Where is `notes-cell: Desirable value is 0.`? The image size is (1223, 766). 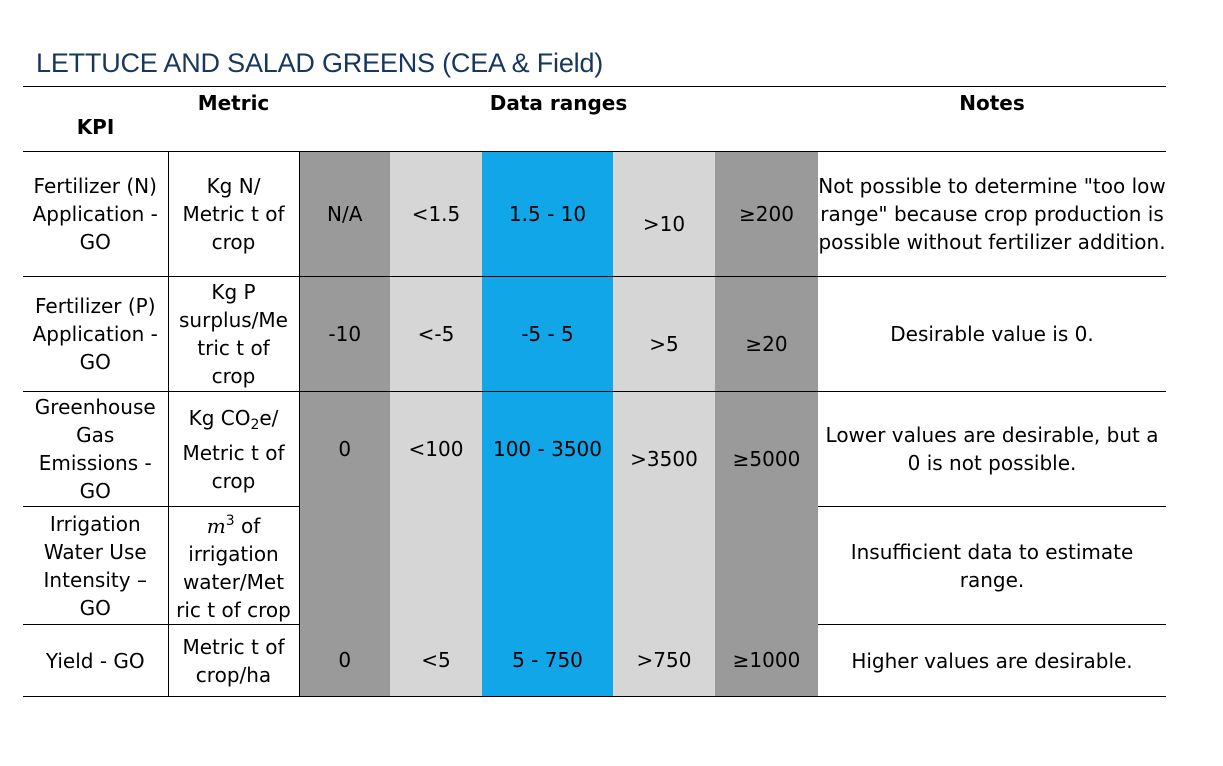 notes-cell: Desirable value is 0. is located at coordinates (992, 334).